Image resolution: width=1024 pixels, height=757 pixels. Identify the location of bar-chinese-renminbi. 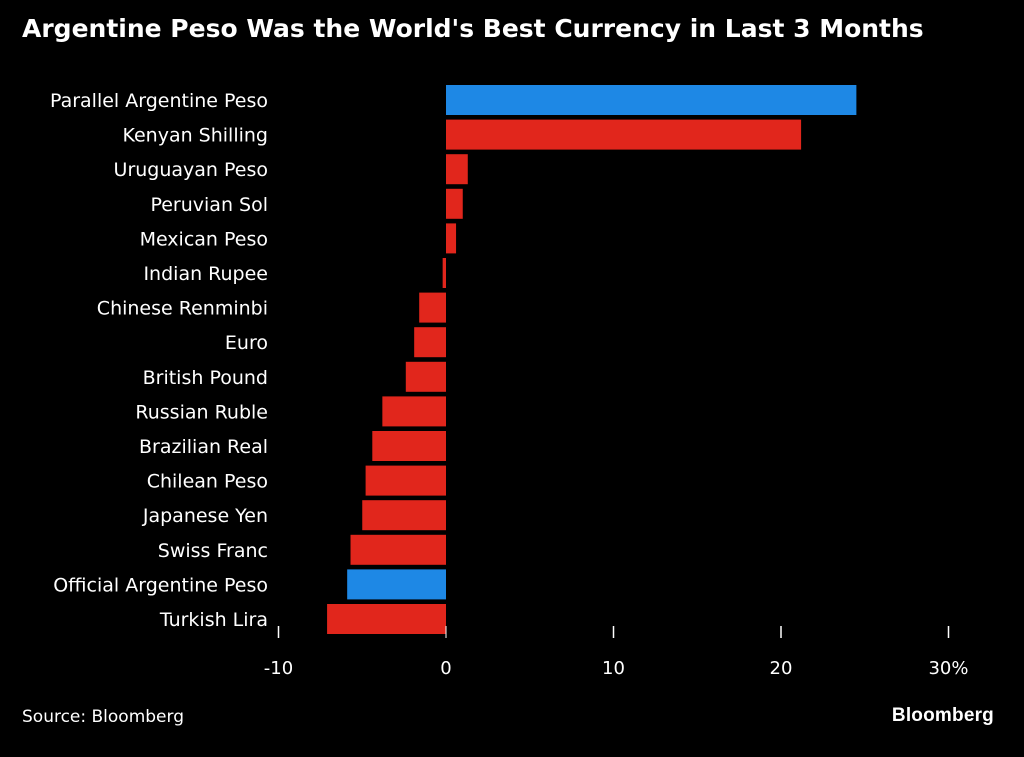
(432, 307).